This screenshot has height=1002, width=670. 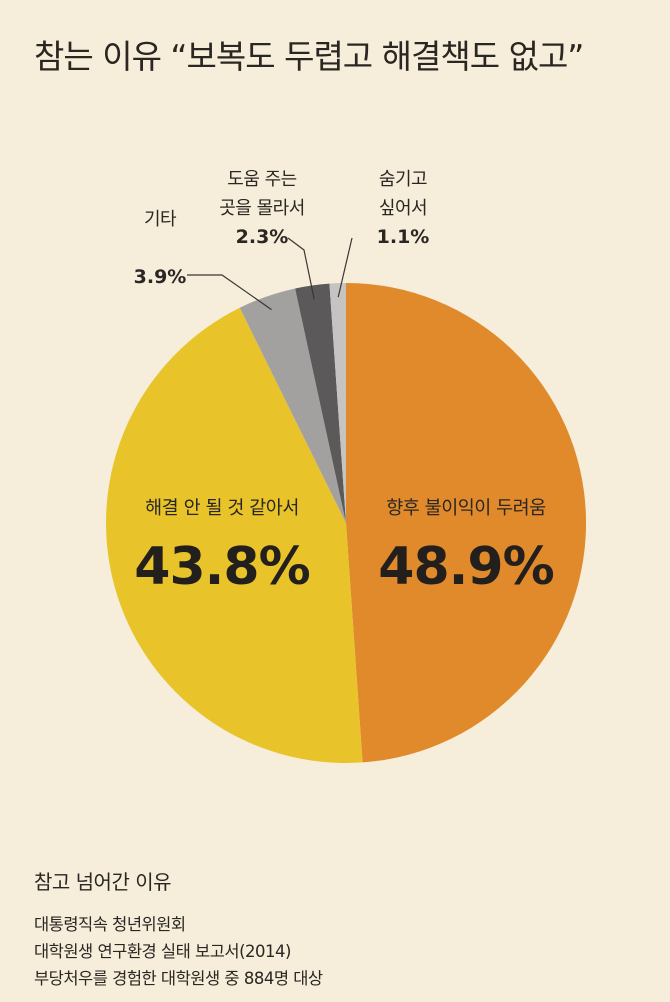 What do you see at coordinates (337, 403) in the screenshot?
I see `pie-slice-want_to_hide` at bounding box center [337, 403].